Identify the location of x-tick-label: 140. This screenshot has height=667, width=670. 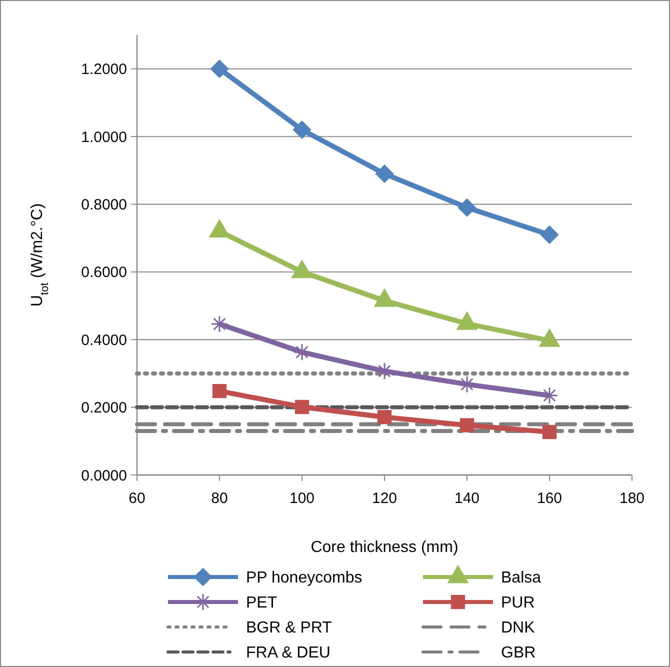
(467, 498).